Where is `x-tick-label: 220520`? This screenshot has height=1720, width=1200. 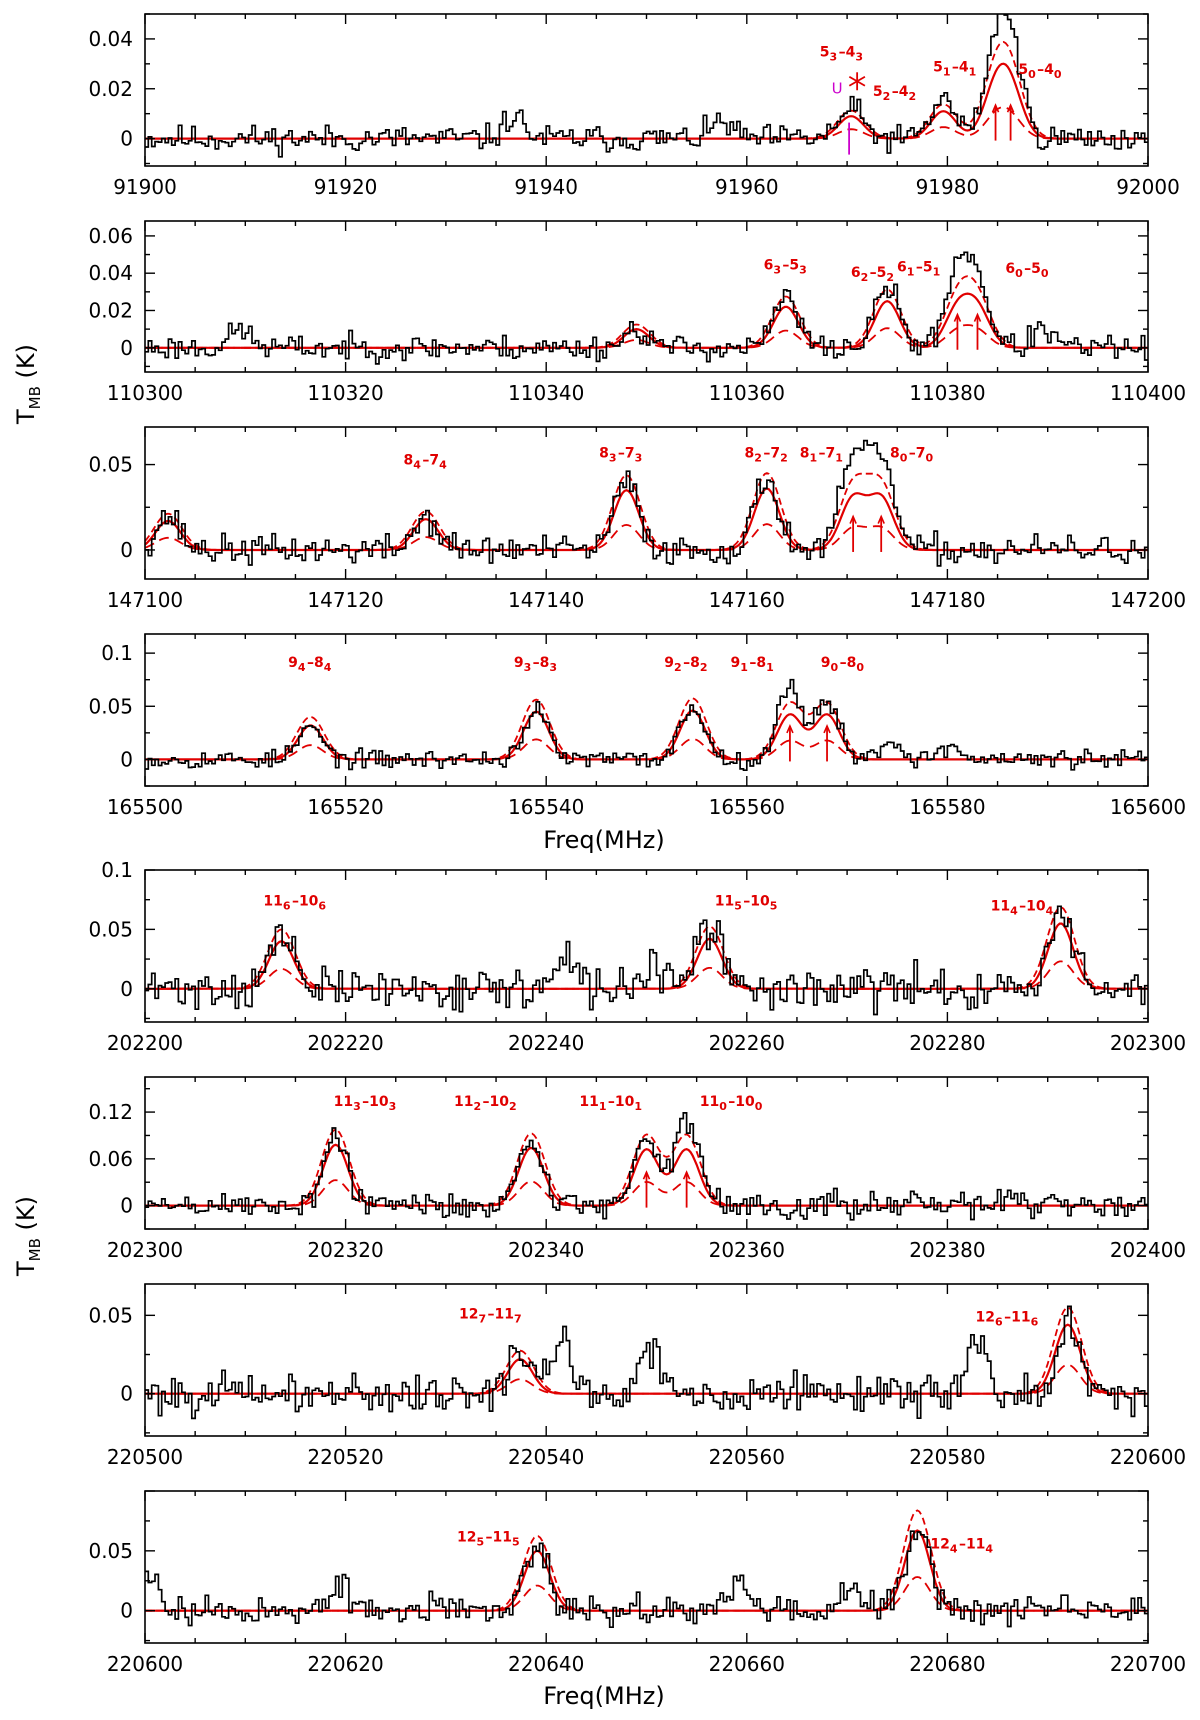
x-tick-label: 220520 is located at coordinates (345, 1457).